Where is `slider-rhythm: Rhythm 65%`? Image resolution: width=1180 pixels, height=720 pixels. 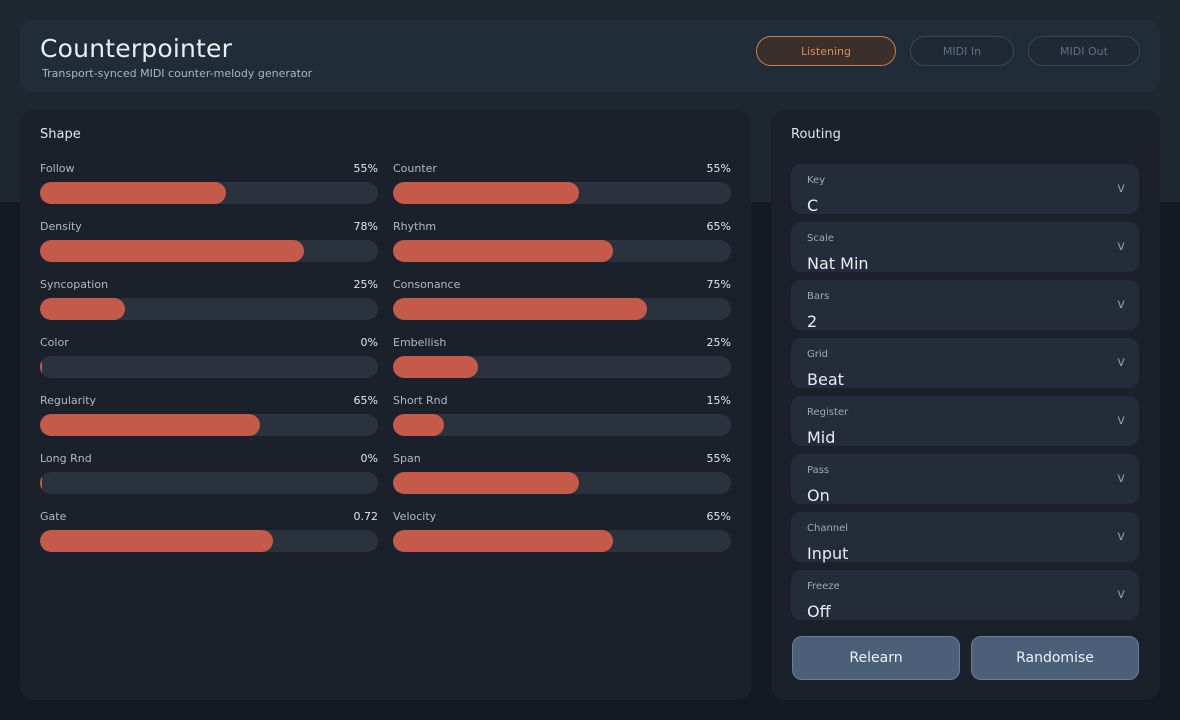 slider-rhythm: Rhythm 65% is located at coordinates (562, 242).